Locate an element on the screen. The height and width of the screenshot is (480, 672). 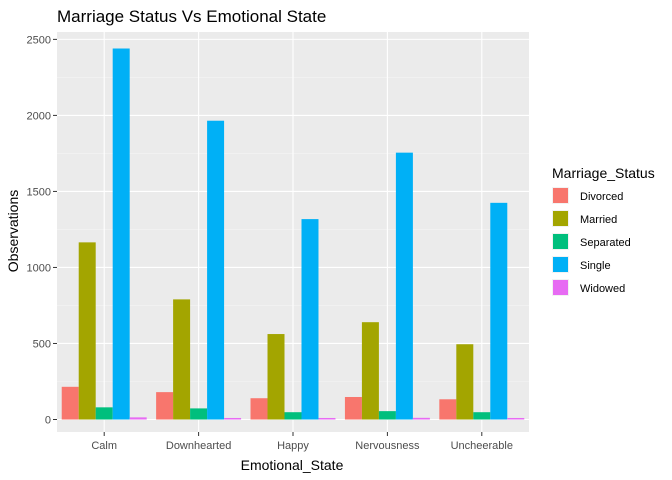
legend-label: Widowed is located at coordinates (602, 289).